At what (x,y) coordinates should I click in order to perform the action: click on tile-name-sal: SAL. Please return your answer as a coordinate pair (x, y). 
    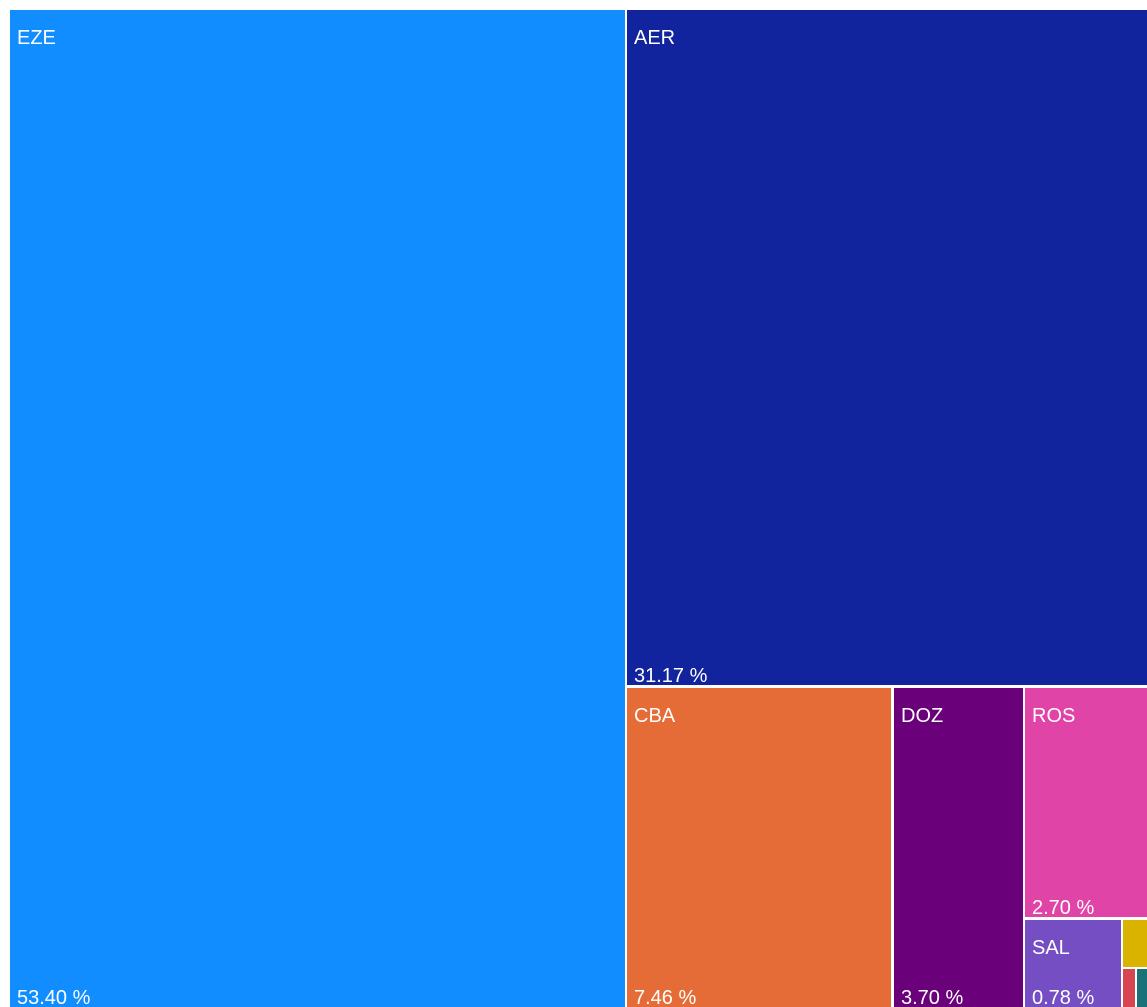
    Looking at the image, I should click on (1051, 948).